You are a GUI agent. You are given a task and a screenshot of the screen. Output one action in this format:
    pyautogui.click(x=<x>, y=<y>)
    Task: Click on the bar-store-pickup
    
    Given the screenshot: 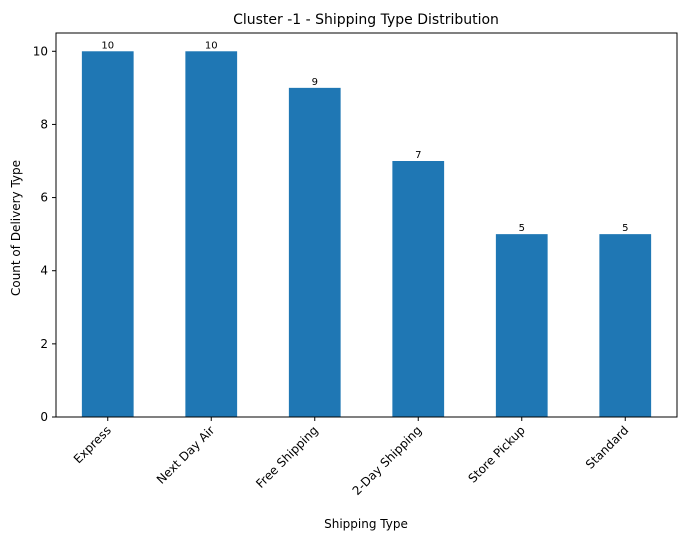 What is the action you would take?
    pyautogui.click(x=521, y=325)
    